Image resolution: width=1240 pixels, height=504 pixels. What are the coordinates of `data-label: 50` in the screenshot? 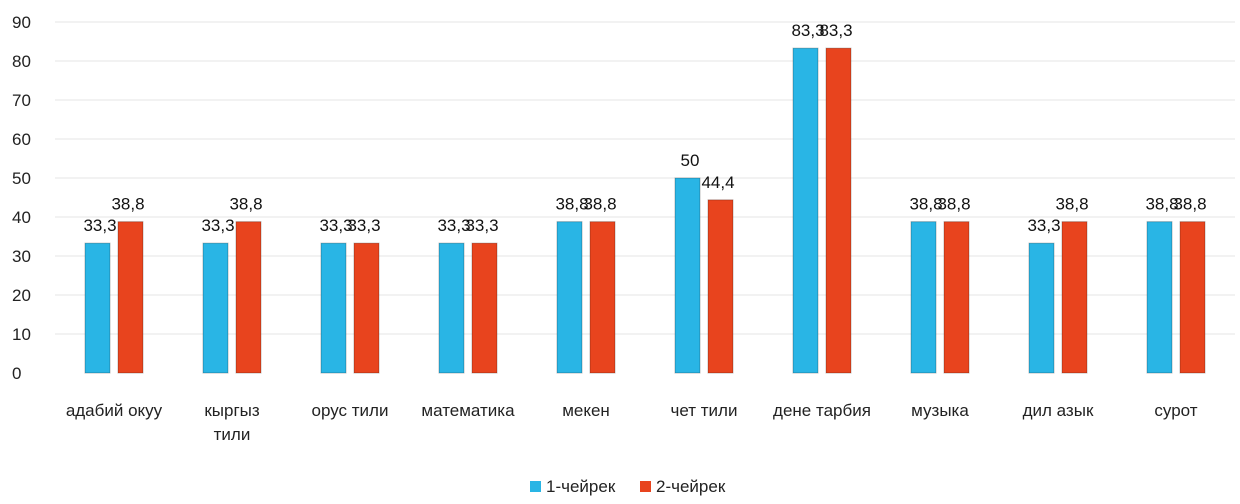 It's located at (690, 160).